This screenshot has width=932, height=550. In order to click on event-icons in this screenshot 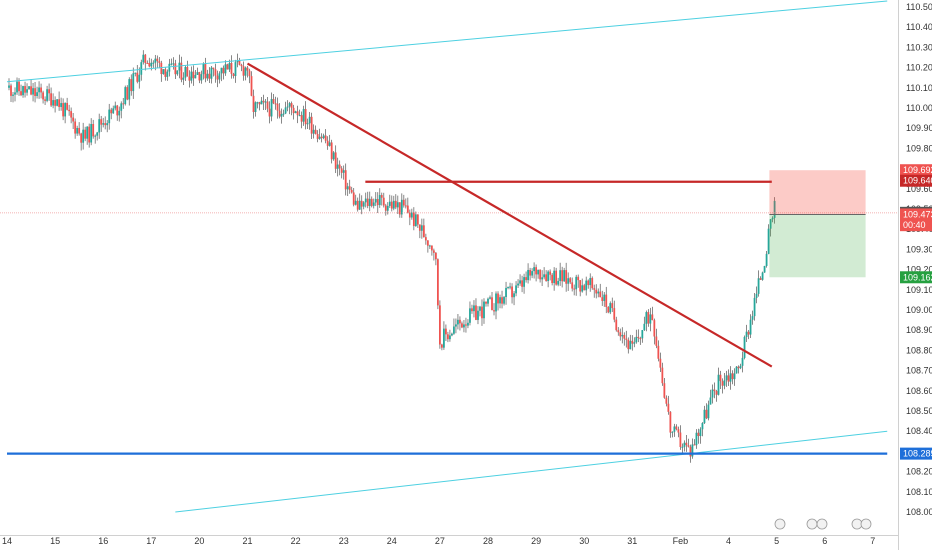, I will do `click(823, 524)`.